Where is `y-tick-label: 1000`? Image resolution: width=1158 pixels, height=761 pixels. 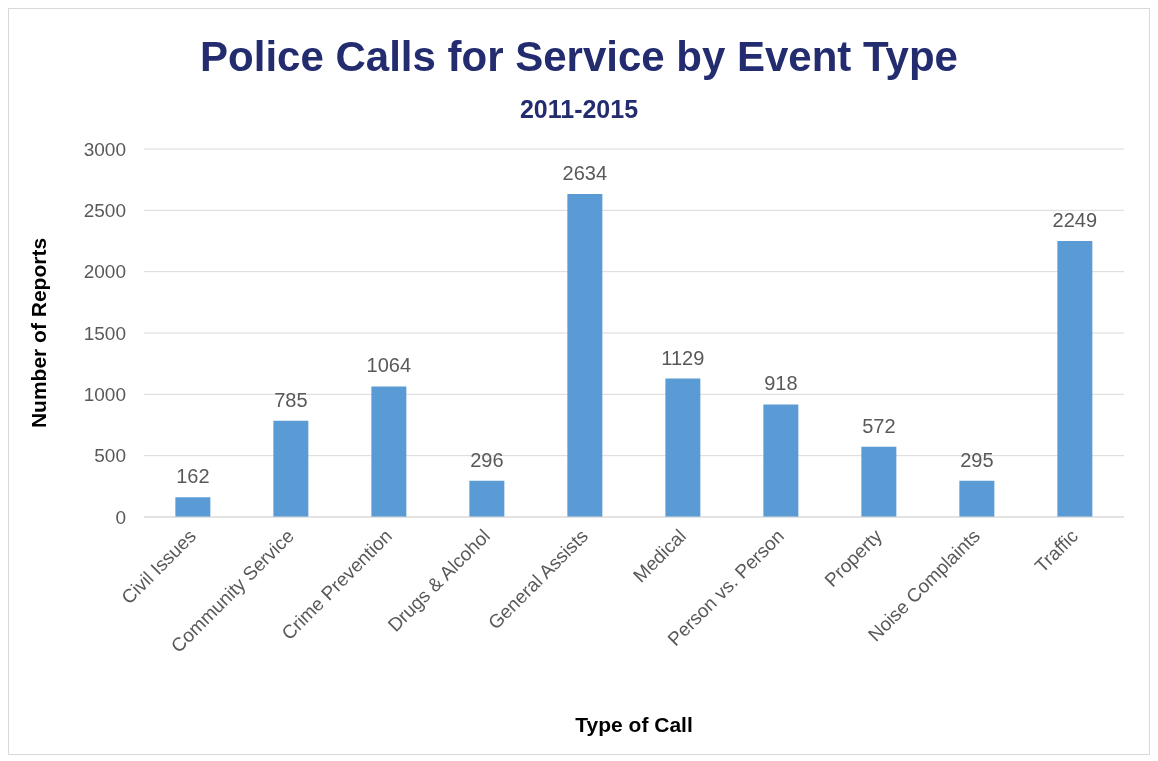 y-tick-label: 1000 is located at coordinates (104, 395).